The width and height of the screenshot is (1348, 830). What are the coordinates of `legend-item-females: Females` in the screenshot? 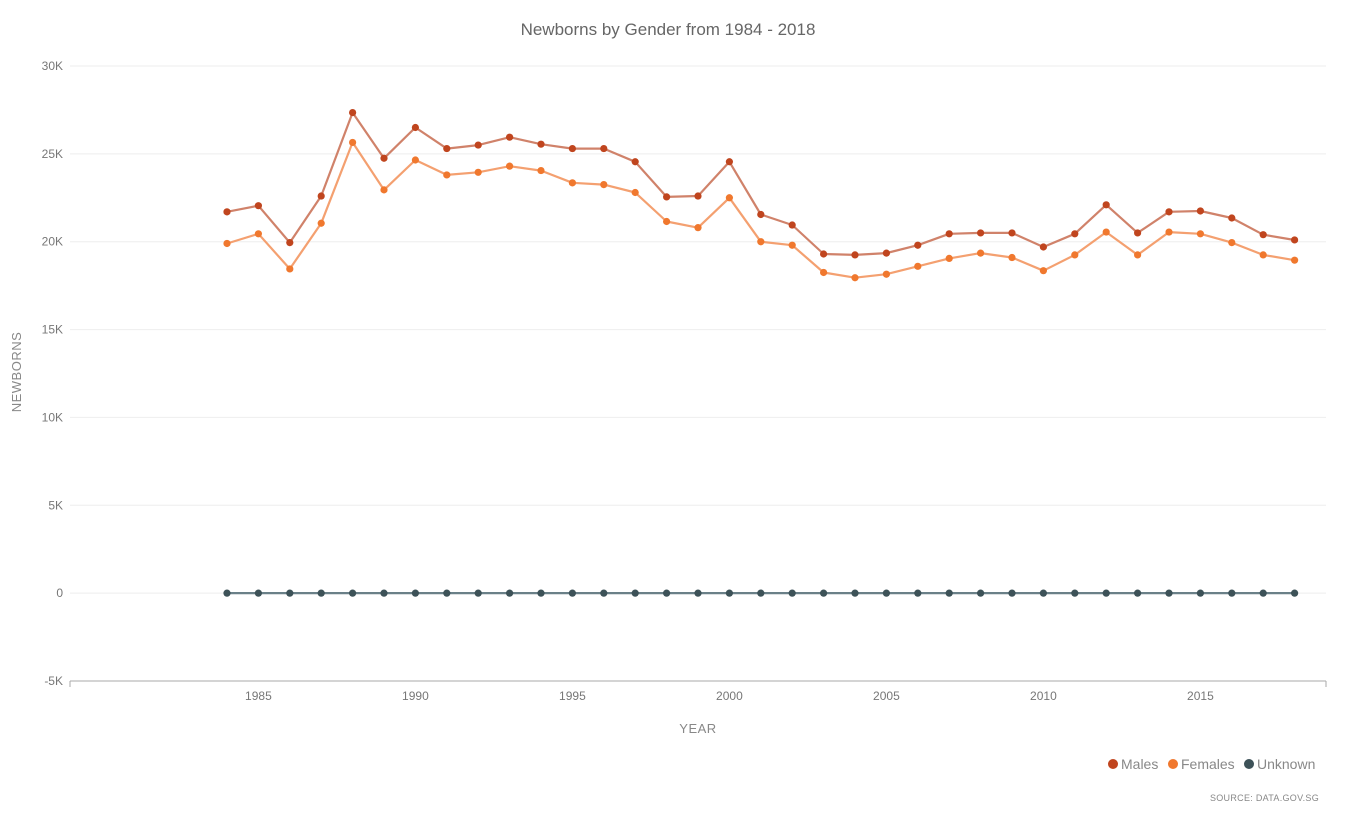 It's located at (1201, 764).